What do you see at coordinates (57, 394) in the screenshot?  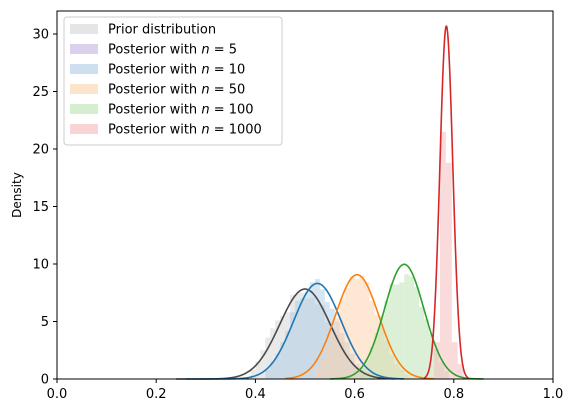 I see `x-tick-label: 0.0` at bounding box center [57, 394].